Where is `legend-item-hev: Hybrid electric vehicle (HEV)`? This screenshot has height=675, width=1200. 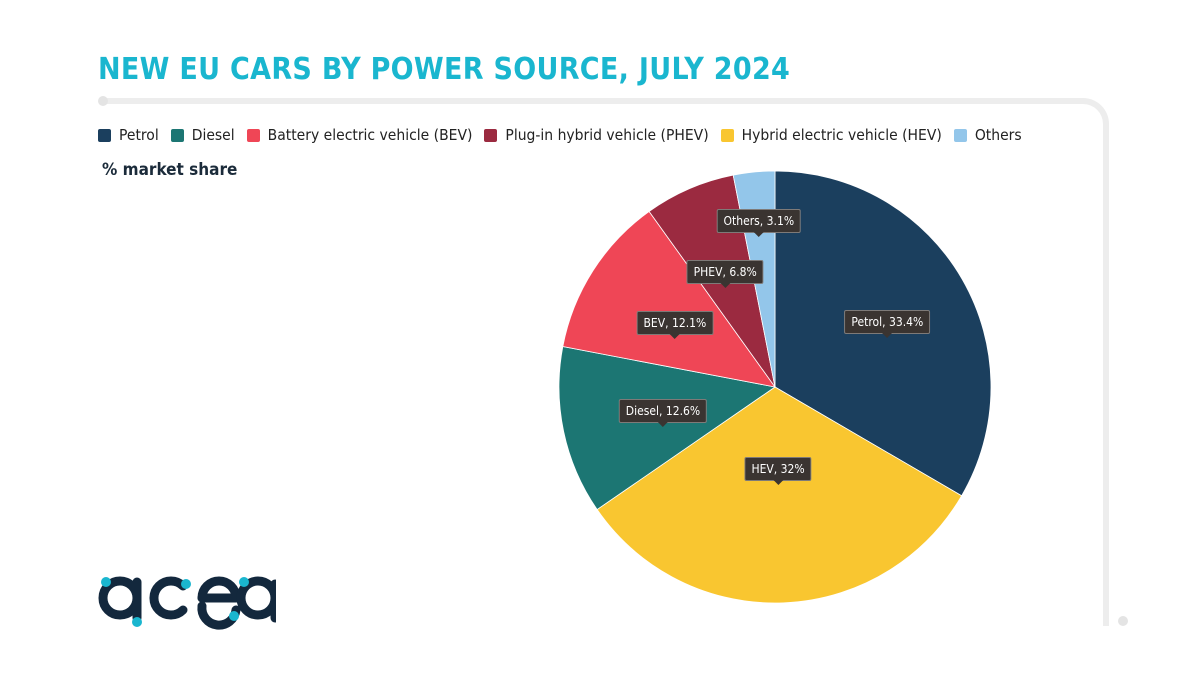
legend-item-hev: Hybrid electric vehicle (HEV) is located at coordinates (831, 135).